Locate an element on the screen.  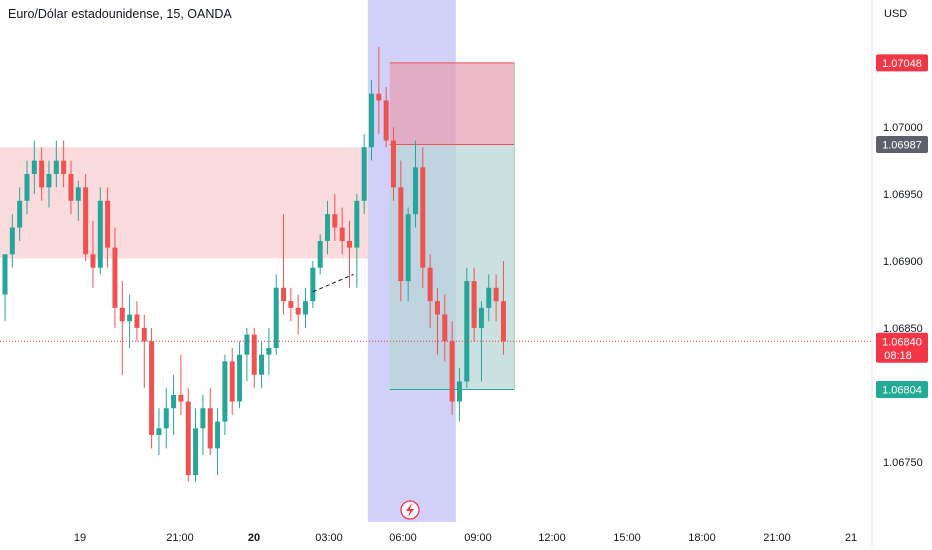
x-tick-label: 12:00 is located at coordinates (552, 538).